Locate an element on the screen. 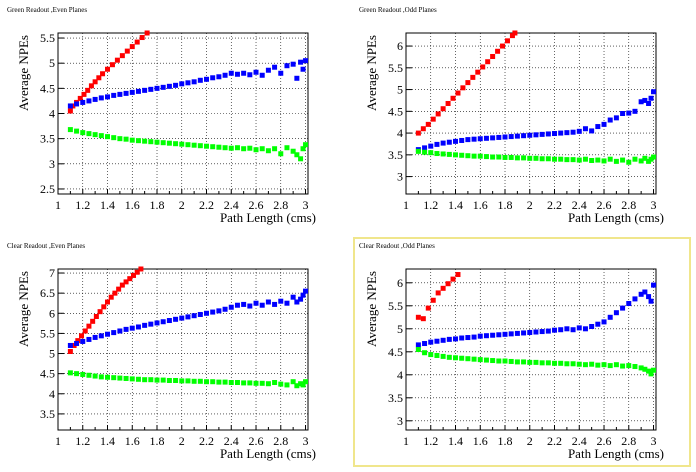  x-tick-label: 1.2 is located at coordinates (82, 205).